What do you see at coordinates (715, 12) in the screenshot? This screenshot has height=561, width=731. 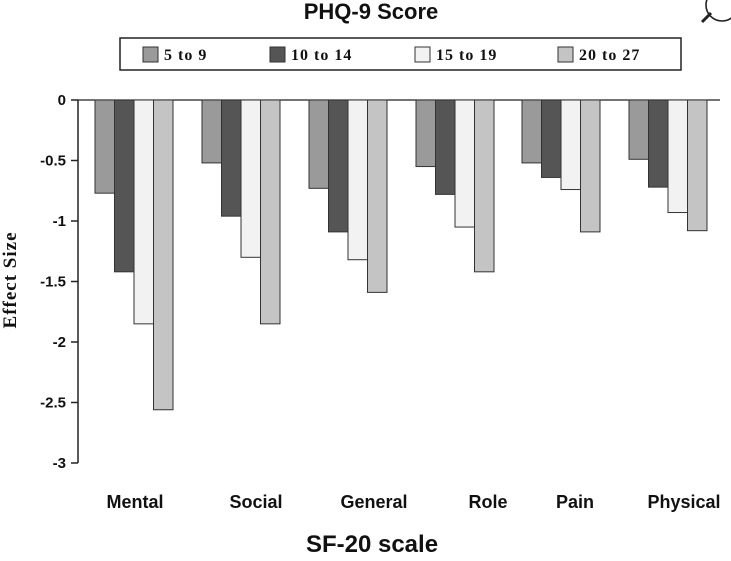 I see `magnifier-icon` at bounding box center [715, 12].